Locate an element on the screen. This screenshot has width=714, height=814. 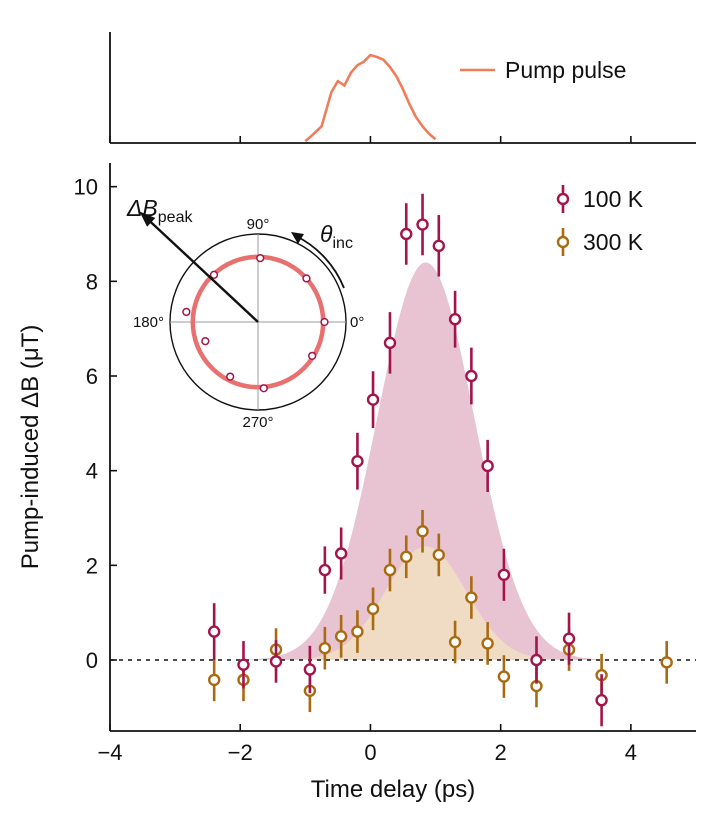
x-tick-label-3: 2 is located at coordinates (501, 752).